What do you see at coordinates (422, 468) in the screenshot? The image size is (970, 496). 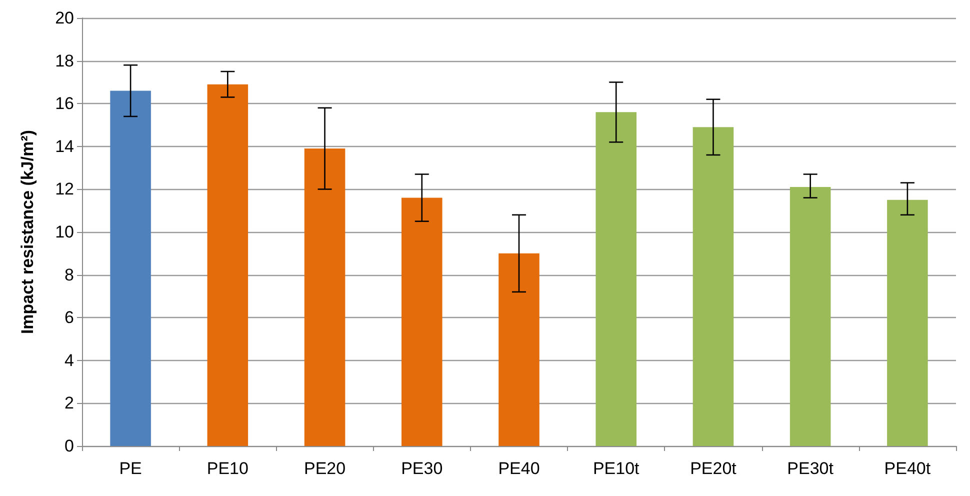 I see `x-tick-label: PE30` at bounding box center [422, 468].